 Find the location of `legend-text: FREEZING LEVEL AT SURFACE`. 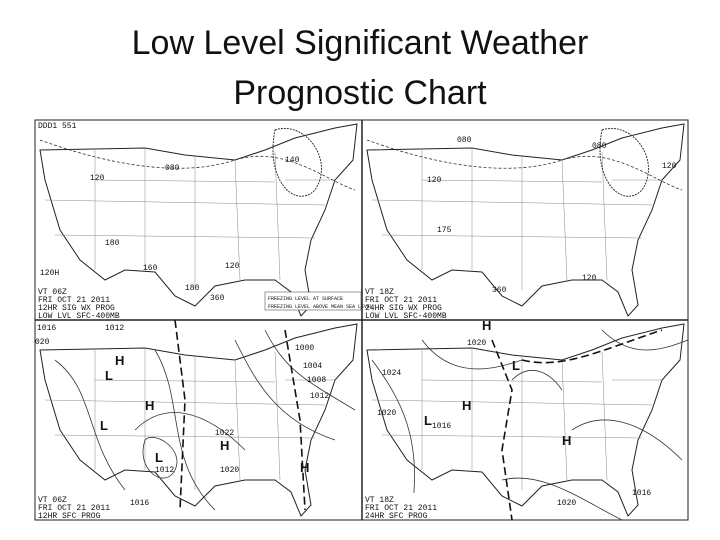

legend-text: FREEZING LEVEL AT SURFACE is located at coordinates (305, 299).